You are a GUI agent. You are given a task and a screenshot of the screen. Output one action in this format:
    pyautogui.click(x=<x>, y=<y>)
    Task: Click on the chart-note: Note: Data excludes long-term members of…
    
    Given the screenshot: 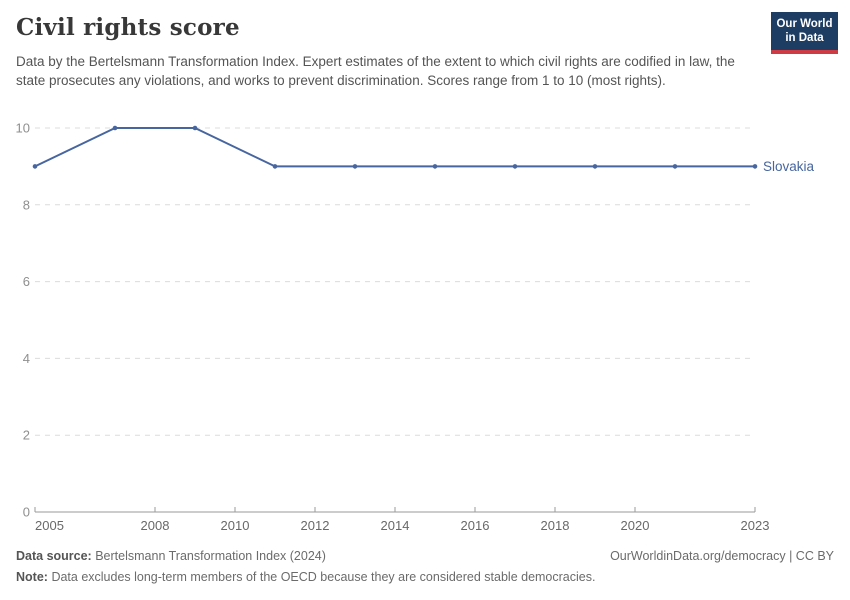 What is the action you would take?
    pyautogui.click(x=425, y=577)
    